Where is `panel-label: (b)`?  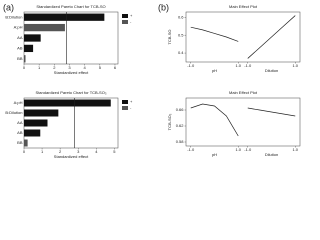
panel-label: (b) is located at coordinates (163, 7).